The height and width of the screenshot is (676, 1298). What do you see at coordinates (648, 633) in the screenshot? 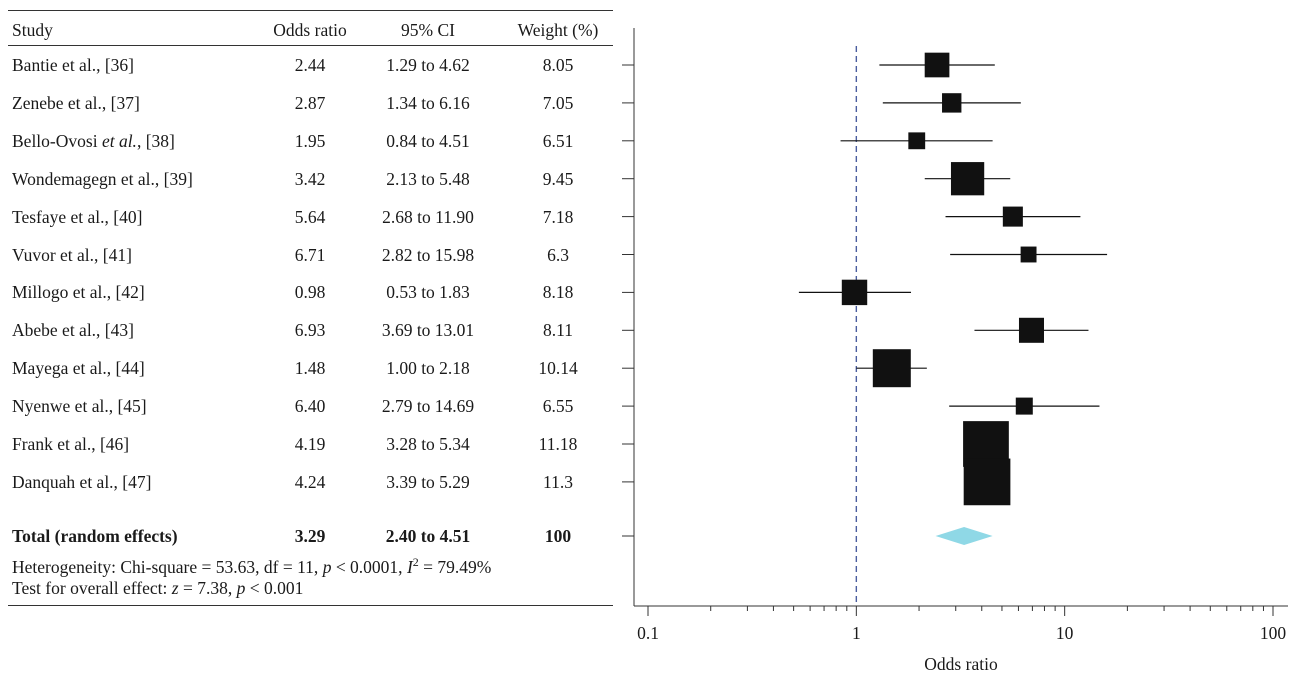
I see `x-tick-label: 0.1` at bounding box center [648, 633].